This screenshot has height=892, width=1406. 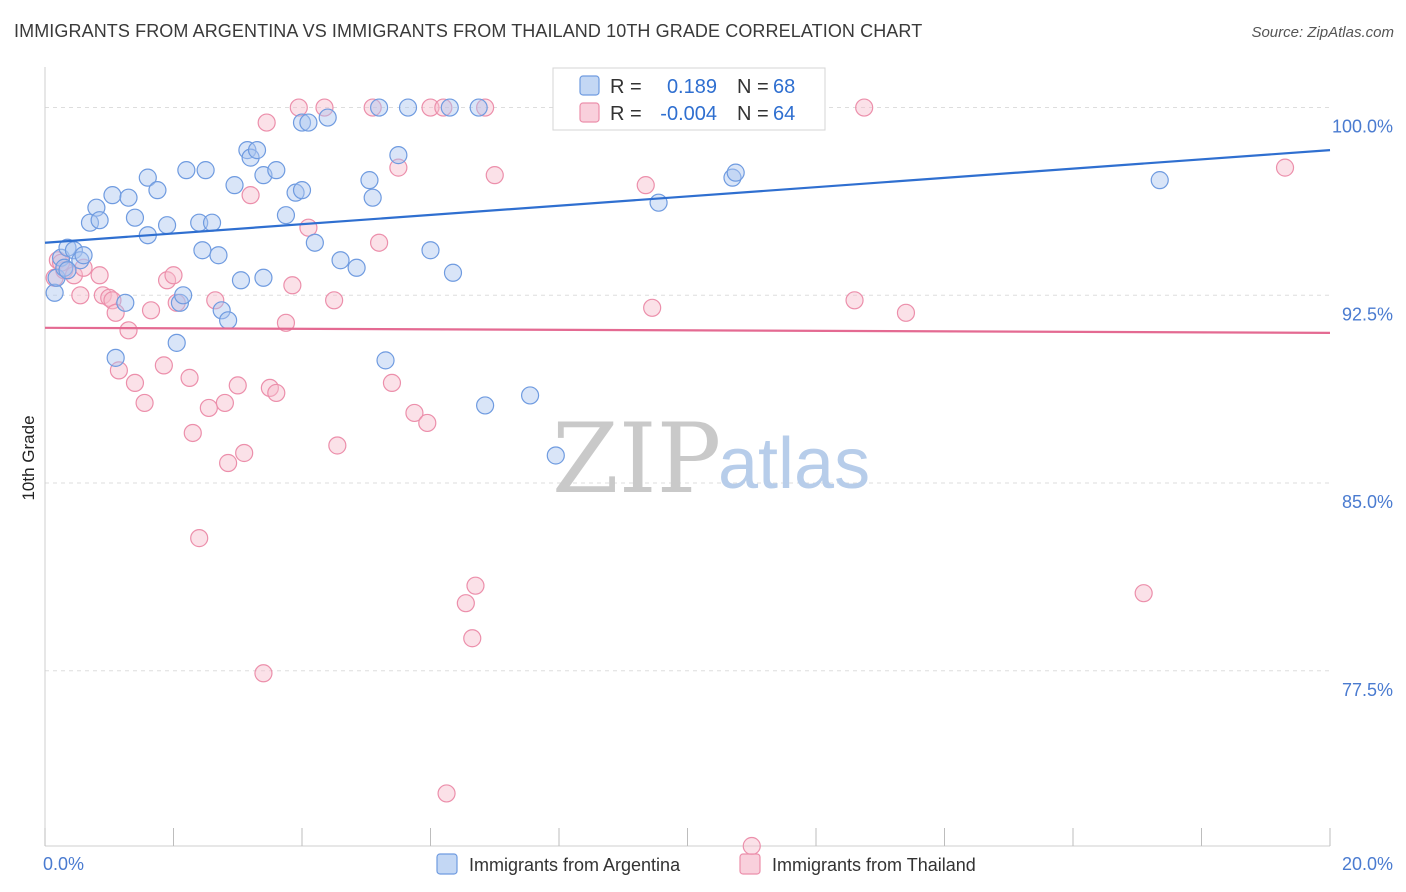 I want to click on y-tick-label: 100.0%, so click(x=1362, y=127).